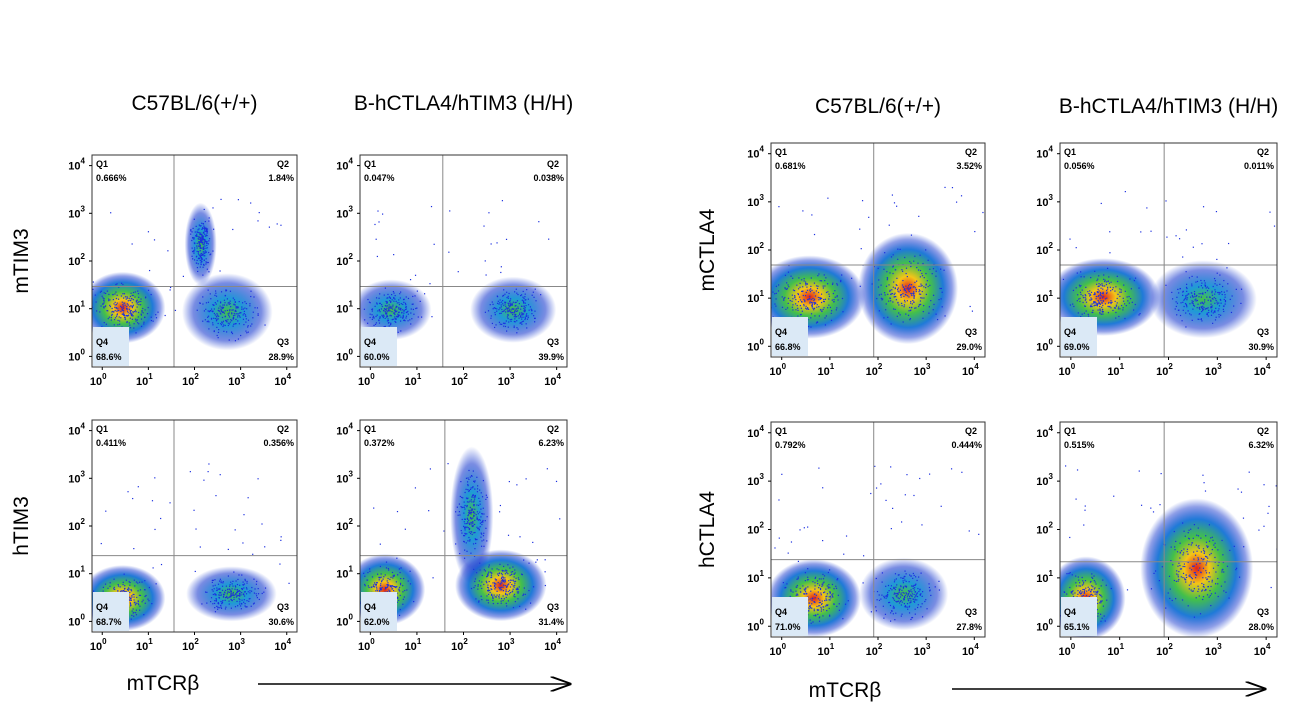 This screenshot has height=713, width=1302. What do you see at coordinates (762, 197) in the screenshot?
I see `tick-exp: 3` at bounding box center [762, 197].